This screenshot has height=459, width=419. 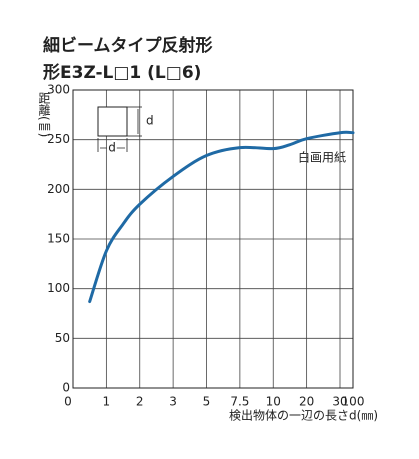 What do you see at coordinates (58, 189) in the screenshot?
I see `y-tick-label: 200` at bounding box center [58, 189].